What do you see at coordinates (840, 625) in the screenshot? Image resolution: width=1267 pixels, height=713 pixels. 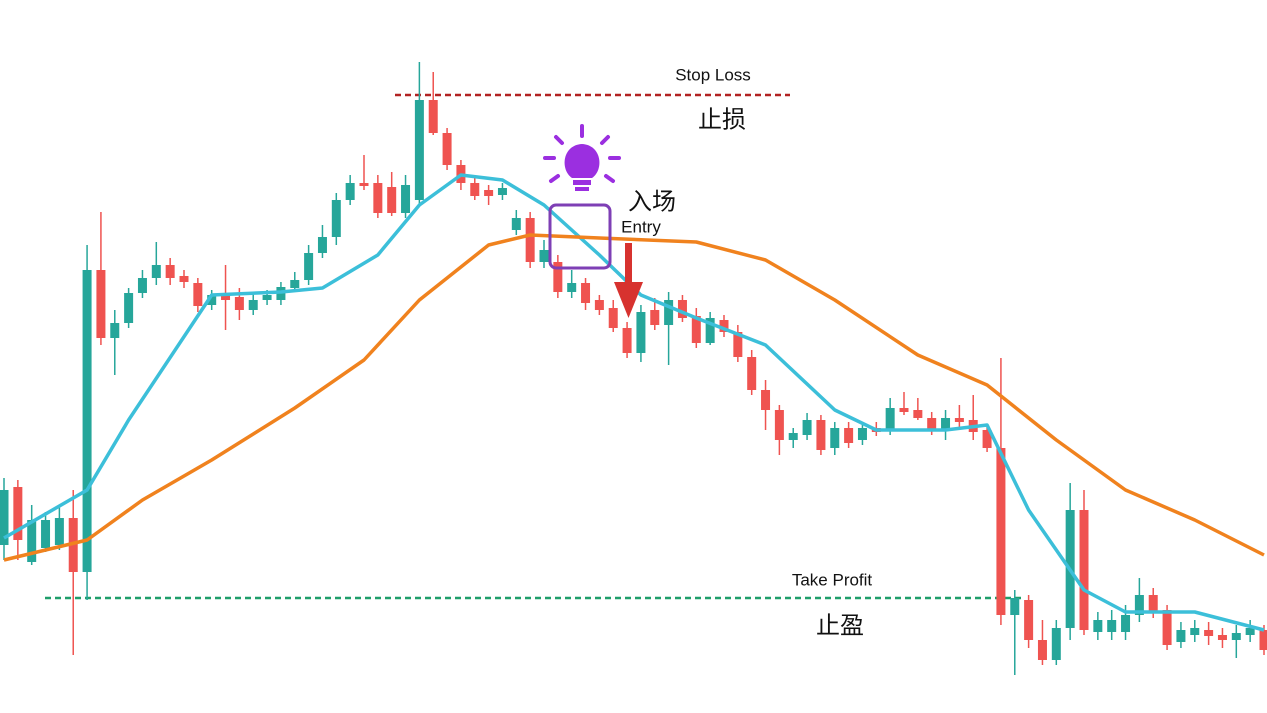 I see `take-profit-label-cn: 止盈` at bounding box center [840, 625].